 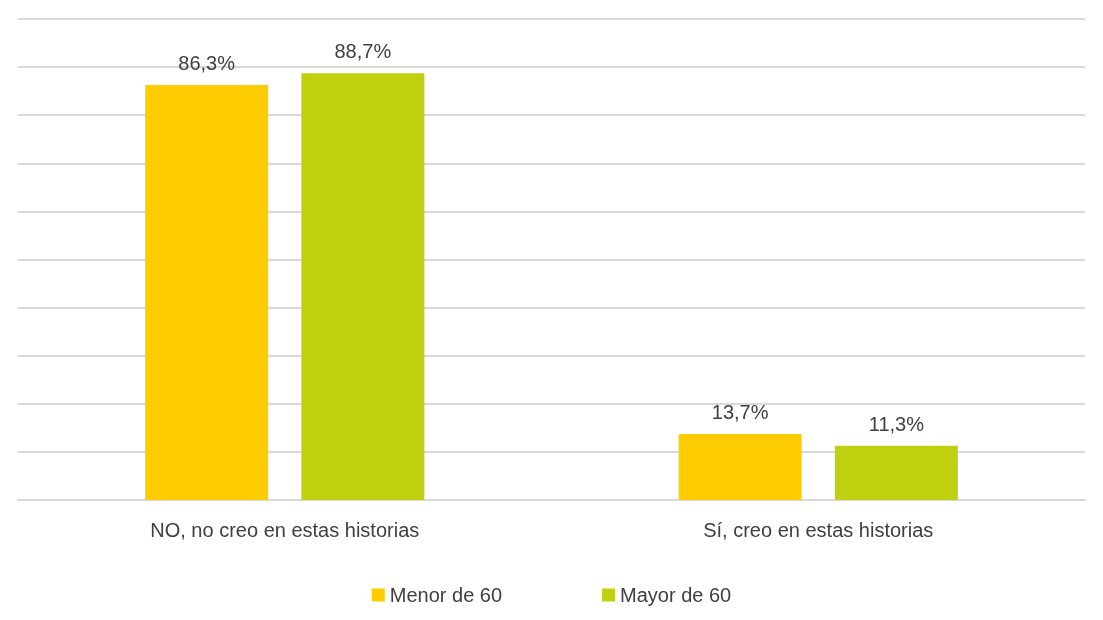 What do you see at coordinates (446, 595) in the screenshot?
I see `legend-label: Menor de 60` at bounding box center [446, 595].